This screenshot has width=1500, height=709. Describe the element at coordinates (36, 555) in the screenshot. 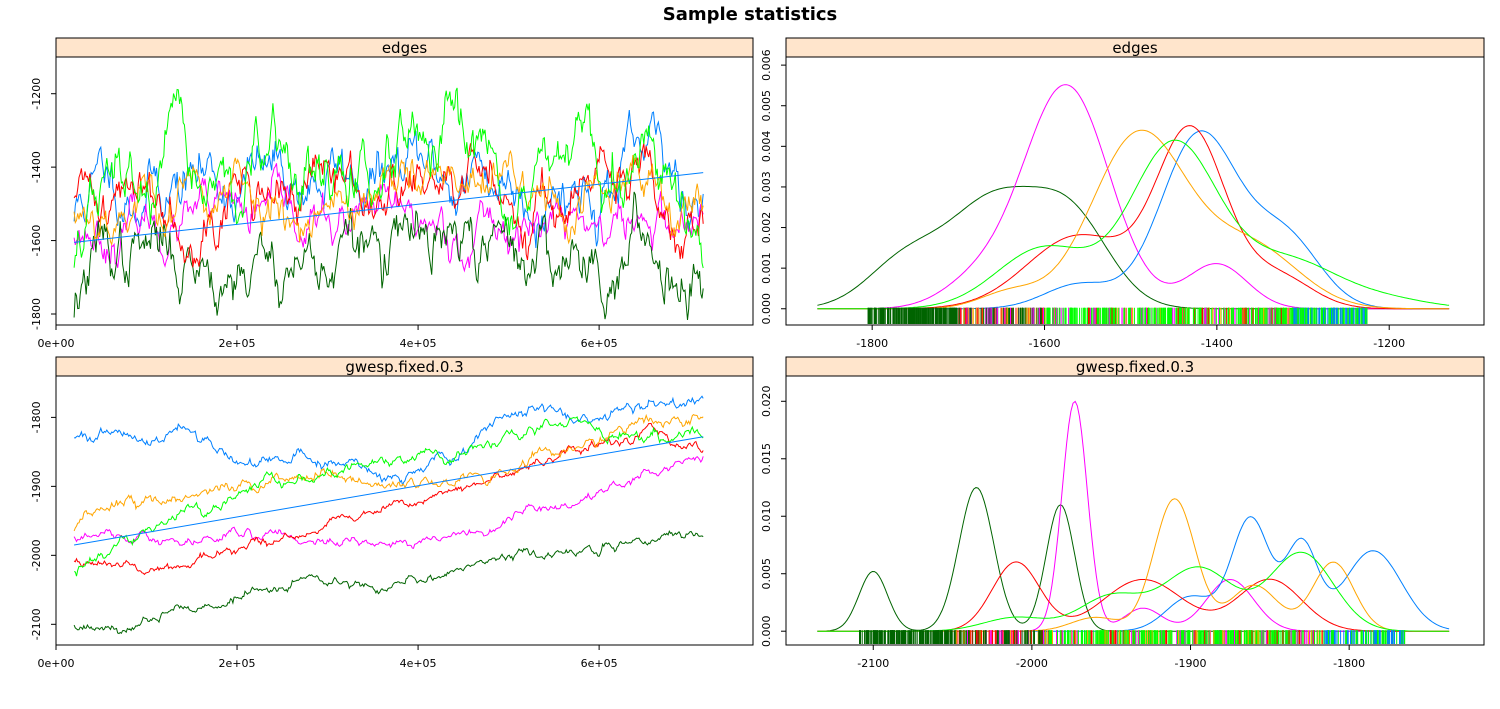

I see `y-tick-label: -2000` at that location.